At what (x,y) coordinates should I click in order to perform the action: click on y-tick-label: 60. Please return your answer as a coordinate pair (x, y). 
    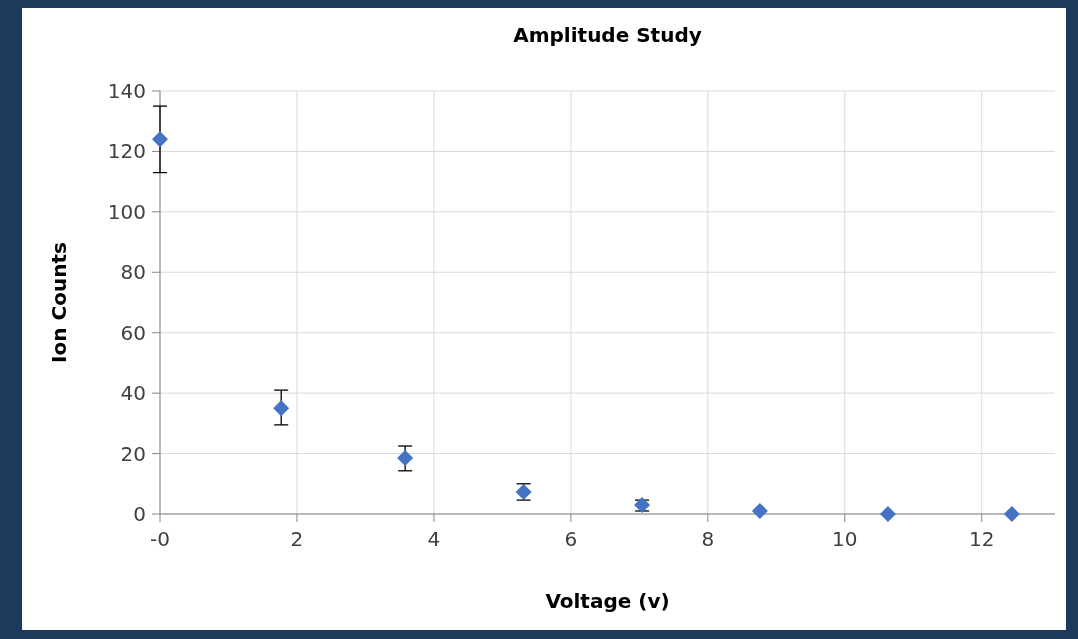
    Looking at the image, I should click on (133, 332).